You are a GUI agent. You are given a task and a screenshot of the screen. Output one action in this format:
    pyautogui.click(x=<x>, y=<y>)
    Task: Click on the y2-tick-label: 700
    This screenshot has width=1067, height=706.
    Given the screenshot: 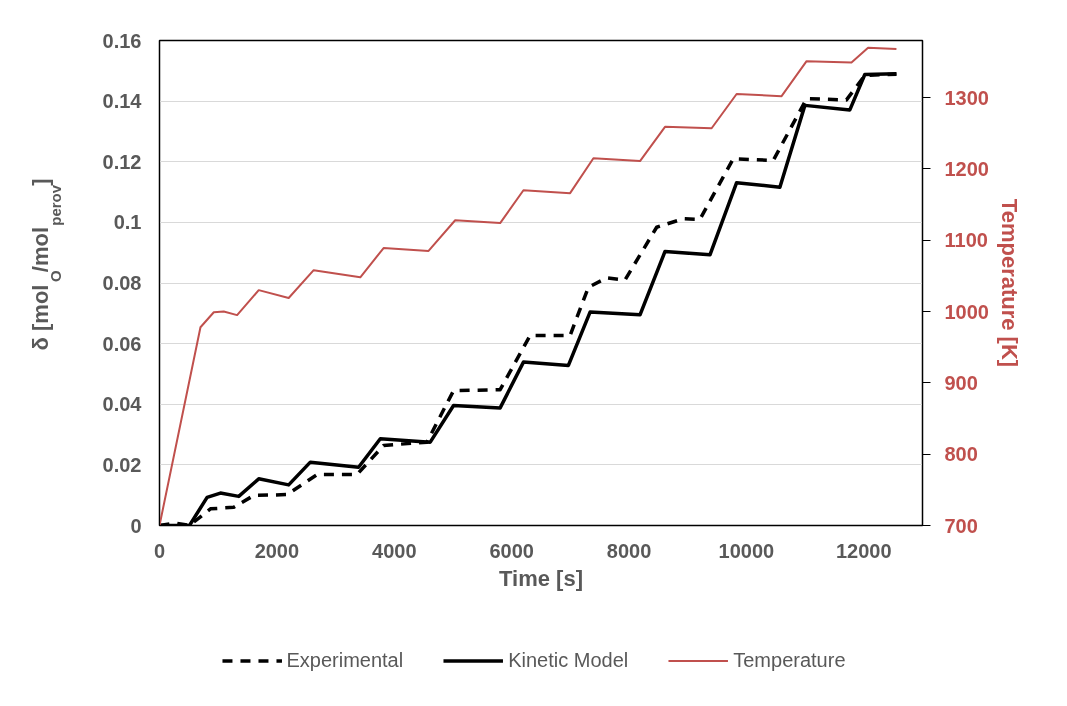 What is the action you would take?
    pyautogui.click(x=961, y=525)
    